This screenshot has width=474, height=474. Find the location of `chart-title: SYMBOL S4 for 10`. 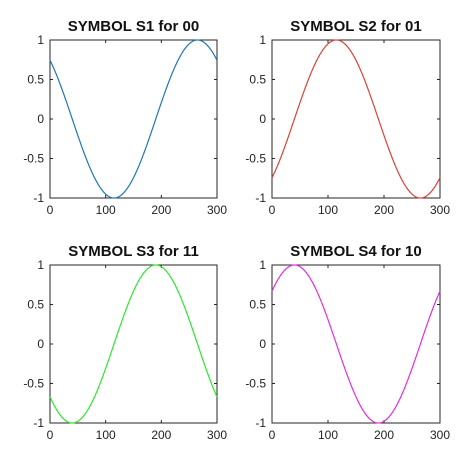

chart-title: SYMBOL S4 for 10 is located at coordinates (355, 251).